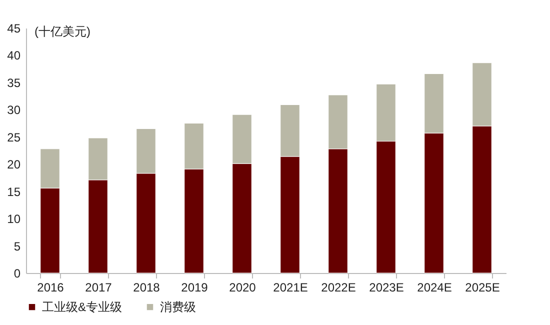 The height and width of the screenshot is (325, 550). Describe the element at coordinates (482, 287) in the screenshot. I see `x-tick-label: 2025E` at that location.